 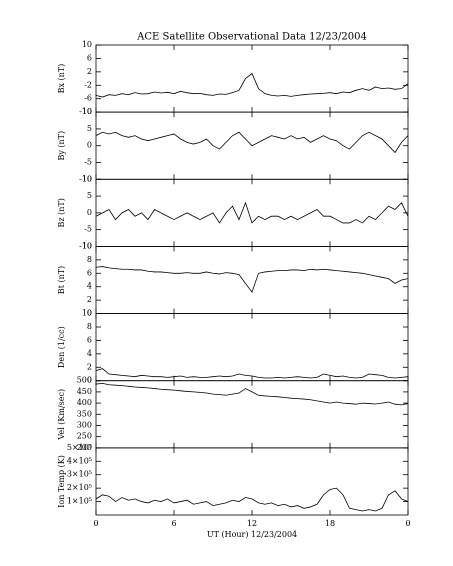 What do you see at coordinates (330, 523) in the screenshot?
I see `x-tick-label: 18` at bounding box center [330, 523].